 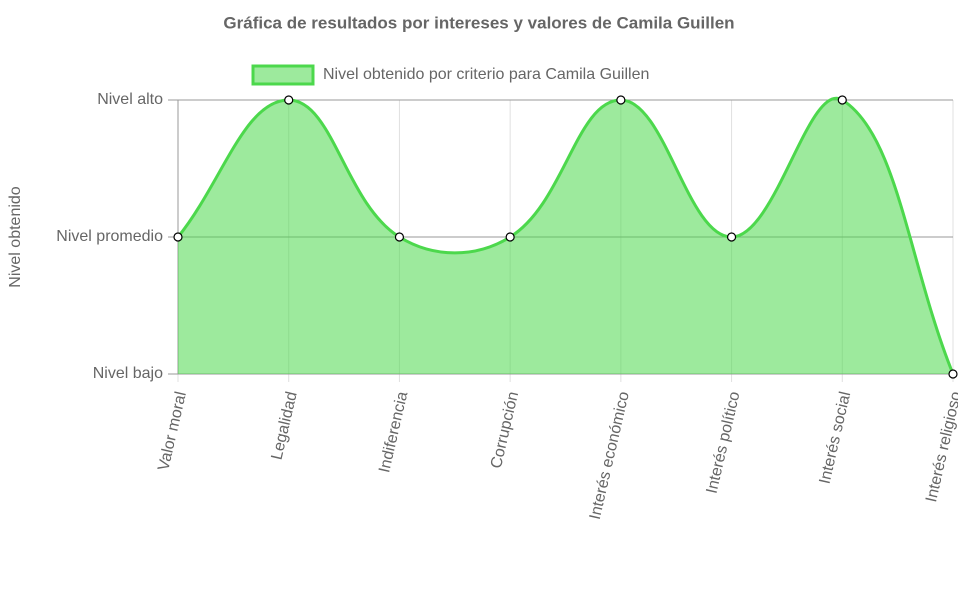 I want to click on x-tick-label: Interés social, so click(x=836, y=438).